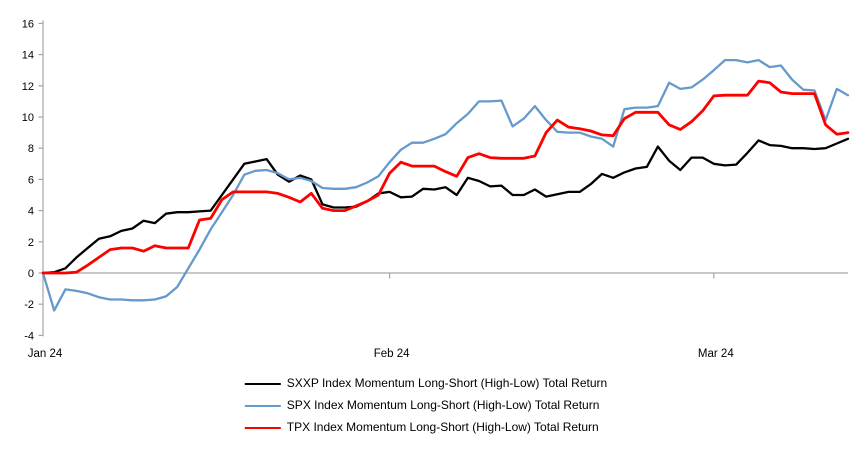 This screenshot has width=852, height=452. What do you see at coordinates (31, 149) in the screenshot?
I see `y-tick-label: 8` at bounding box center [31, 149].